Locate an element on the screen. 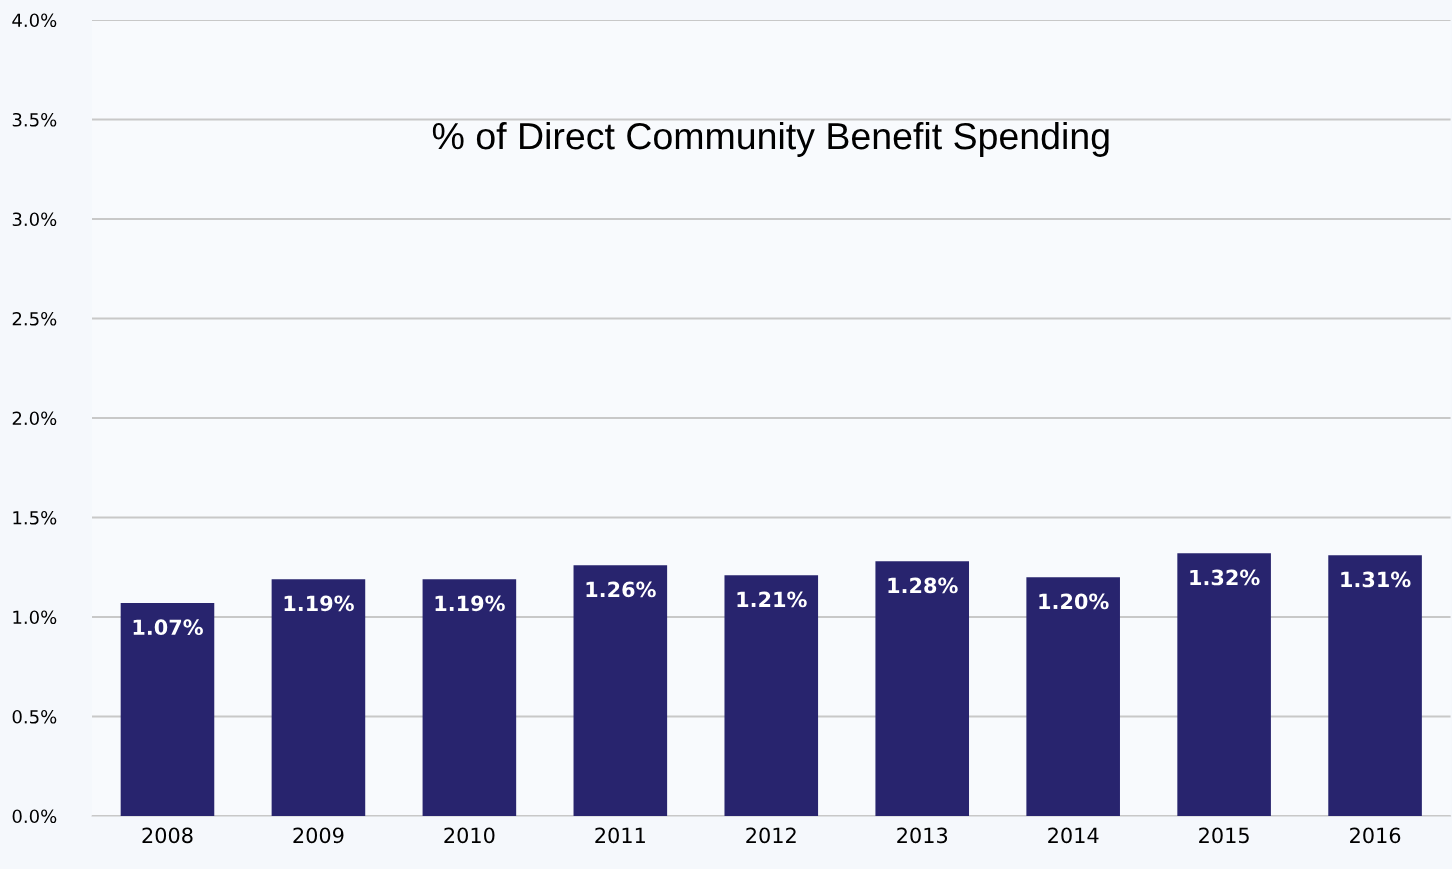 The image size is (1452, 869). y-tick-label: 2.5% is located at coordinates (34, 318).